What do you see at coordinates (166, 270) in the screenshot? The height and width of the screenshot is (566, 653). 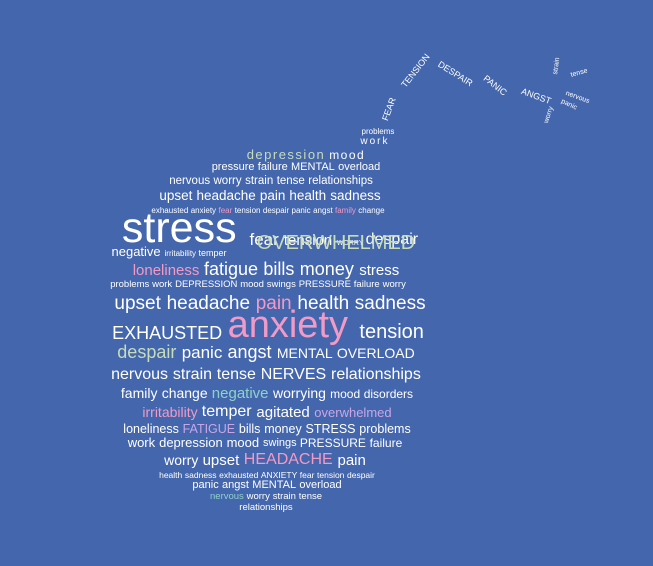 I see `cloud-word: loneliness` at bounding box center [166, 270].